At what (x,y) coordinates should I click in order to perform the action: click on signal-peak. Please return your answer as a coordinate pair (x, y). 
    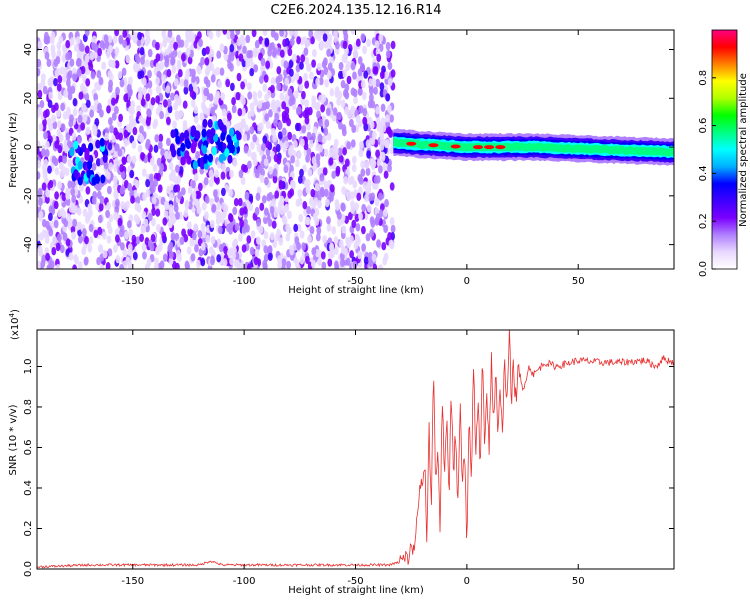
    Looking at the image, I should click on (455, 146).